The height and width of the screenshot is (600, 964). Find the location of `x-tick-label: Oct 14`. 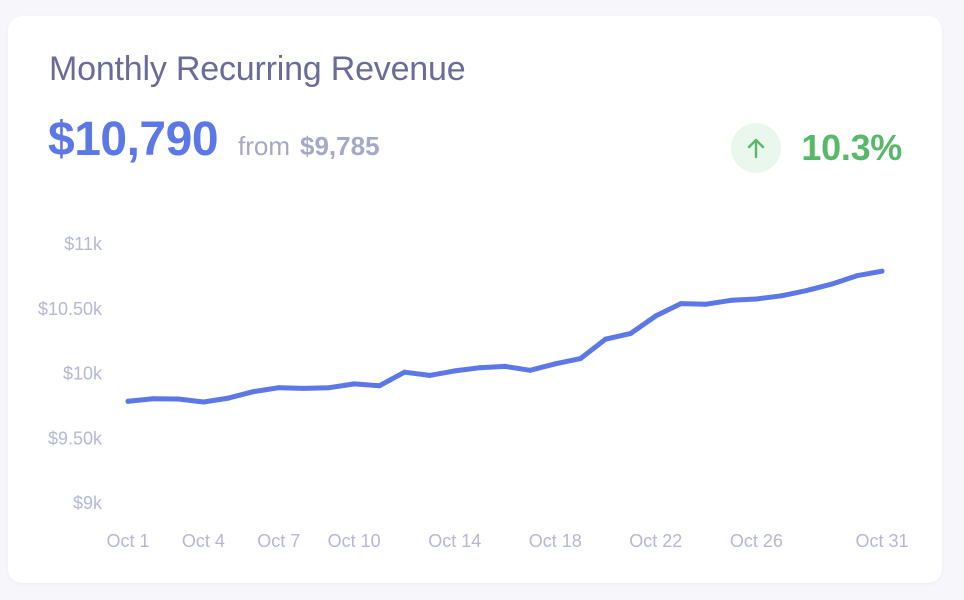

x-tick-label: Oct 14 is located at coordinates (454, 541).